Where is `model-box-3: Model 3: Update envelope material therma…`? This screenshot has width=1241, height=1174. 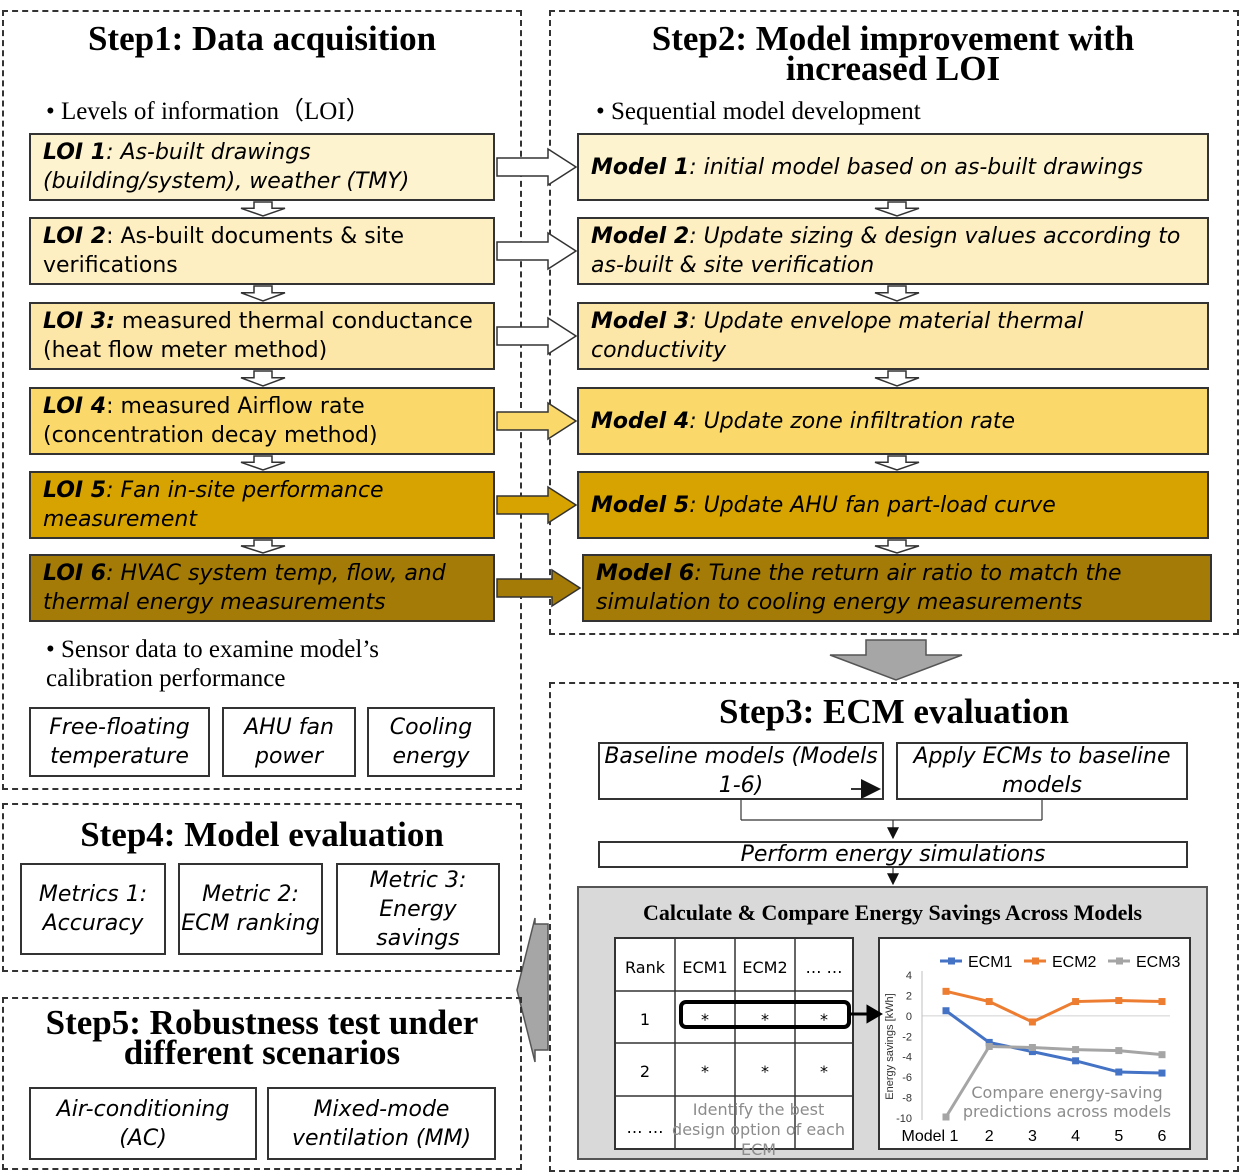
model-box-3: Model 3: Update envelope material therma… is located at coordinates (893, 336).